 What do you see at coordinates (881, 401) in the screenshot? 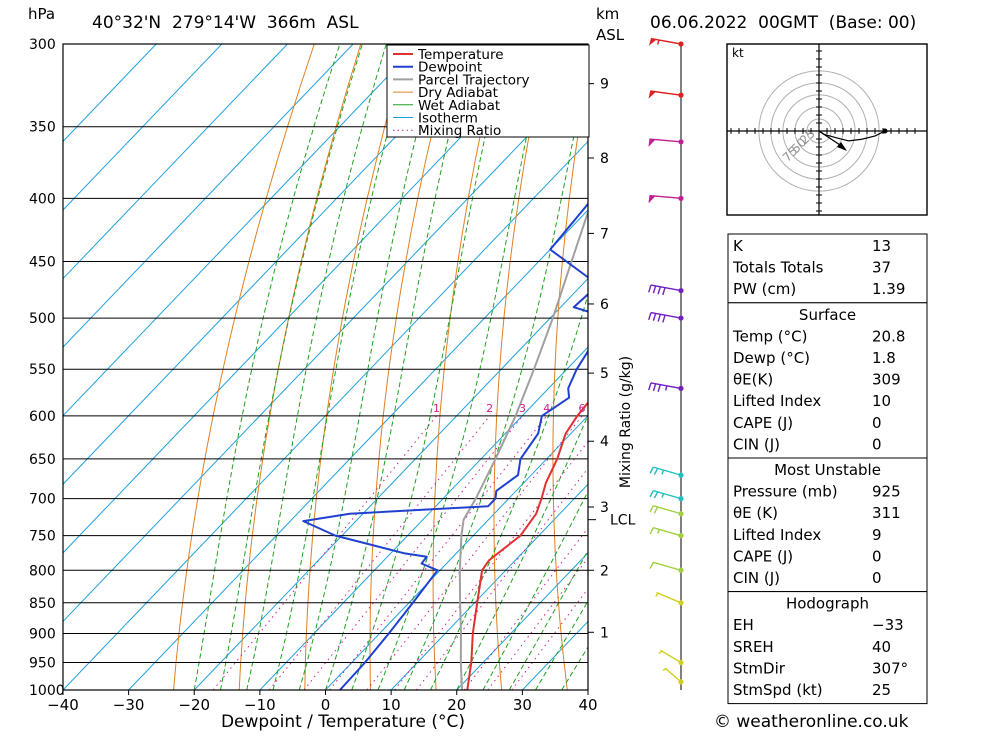
I see `stats-row-value: 10` at bounding box center [881, 401].